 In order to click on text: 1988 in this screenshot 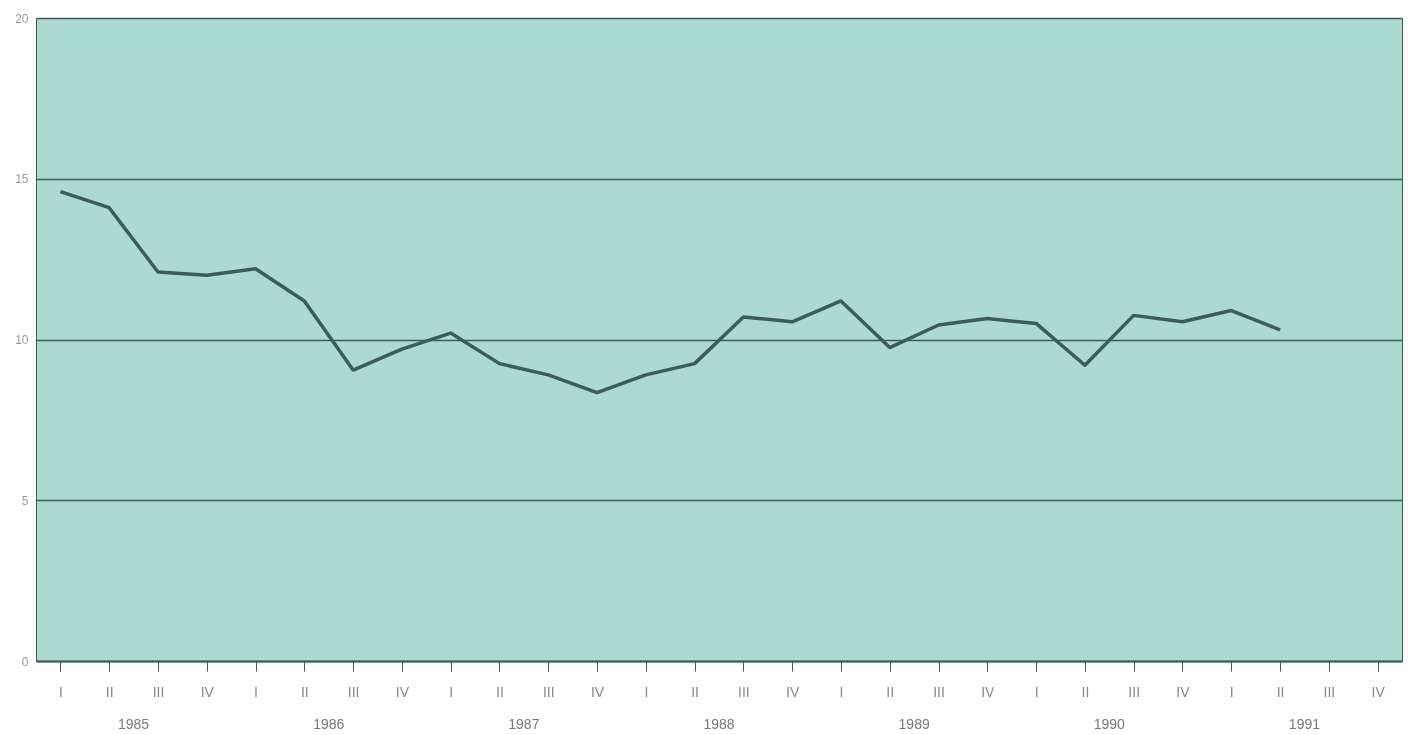, I will do `click(719, 724)`.